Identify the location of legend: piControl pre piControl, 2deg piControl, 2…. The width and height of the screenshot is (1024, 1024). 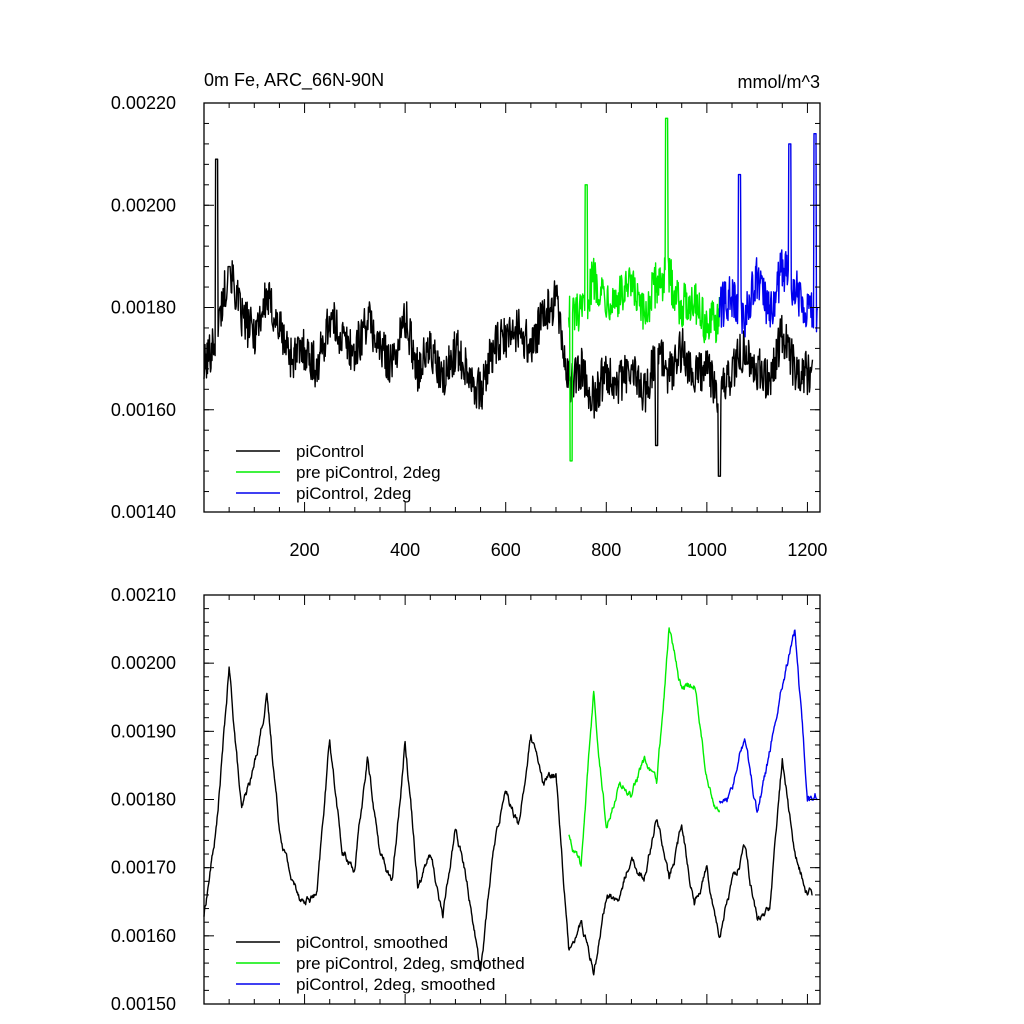
(338, 472).